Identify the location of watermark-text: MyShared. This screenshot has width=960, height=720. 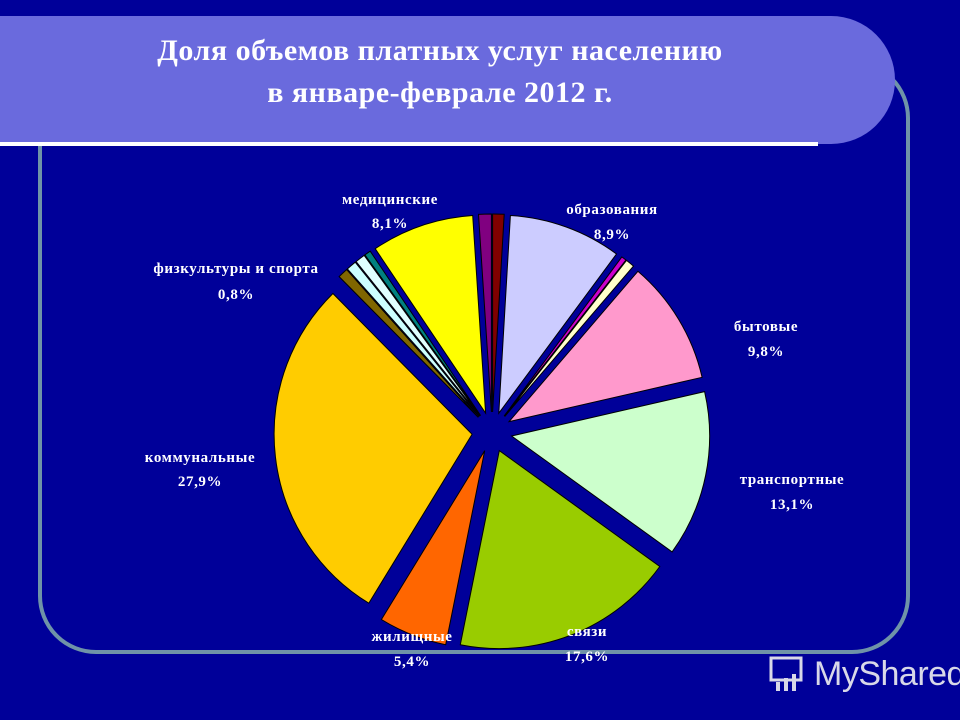
(887, 673).